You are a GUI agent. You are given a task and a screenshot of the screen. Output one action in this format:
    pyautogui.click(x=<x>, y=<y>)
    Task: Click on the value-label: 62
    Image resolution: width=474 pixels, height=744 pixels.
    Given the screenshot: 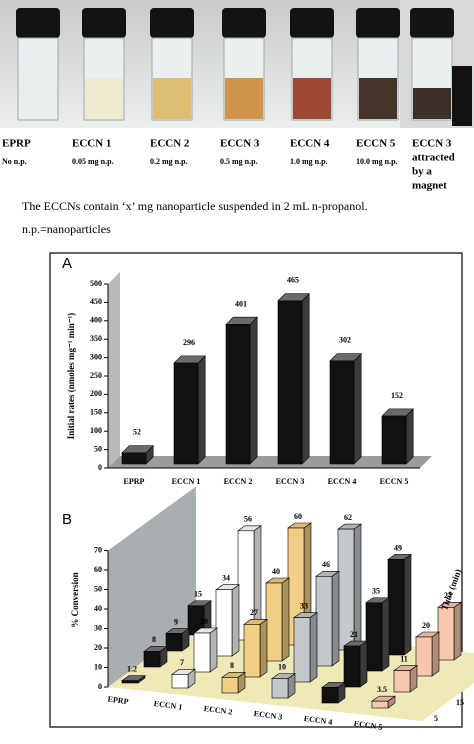 What is the action you would take?
    pyautogui.click(x=348, y=517)
    